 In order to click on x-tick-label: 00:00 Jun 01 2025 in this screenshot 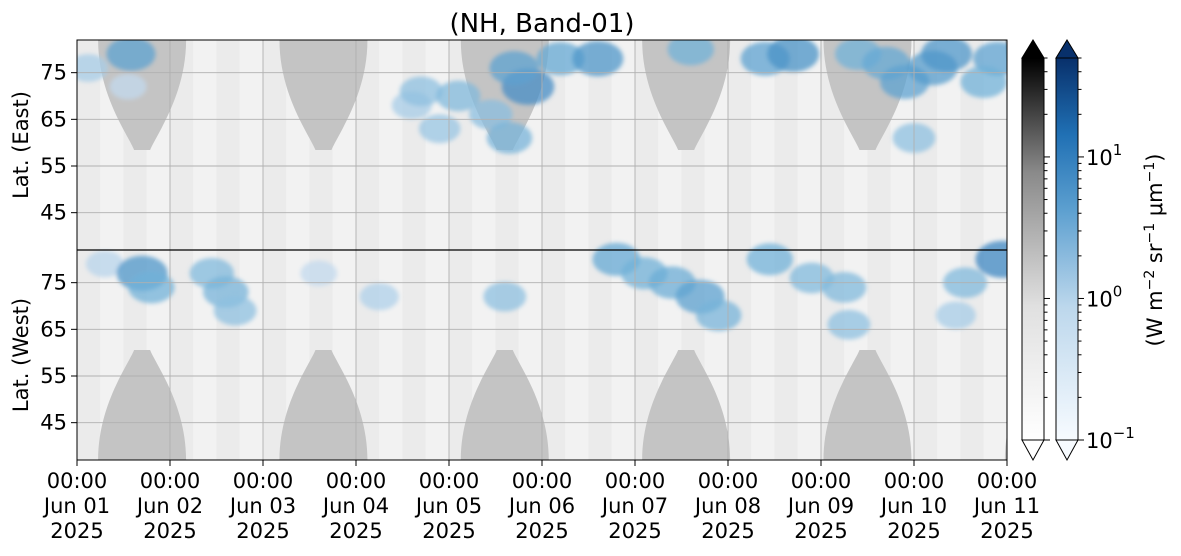, I will do `click(76, 506)`.